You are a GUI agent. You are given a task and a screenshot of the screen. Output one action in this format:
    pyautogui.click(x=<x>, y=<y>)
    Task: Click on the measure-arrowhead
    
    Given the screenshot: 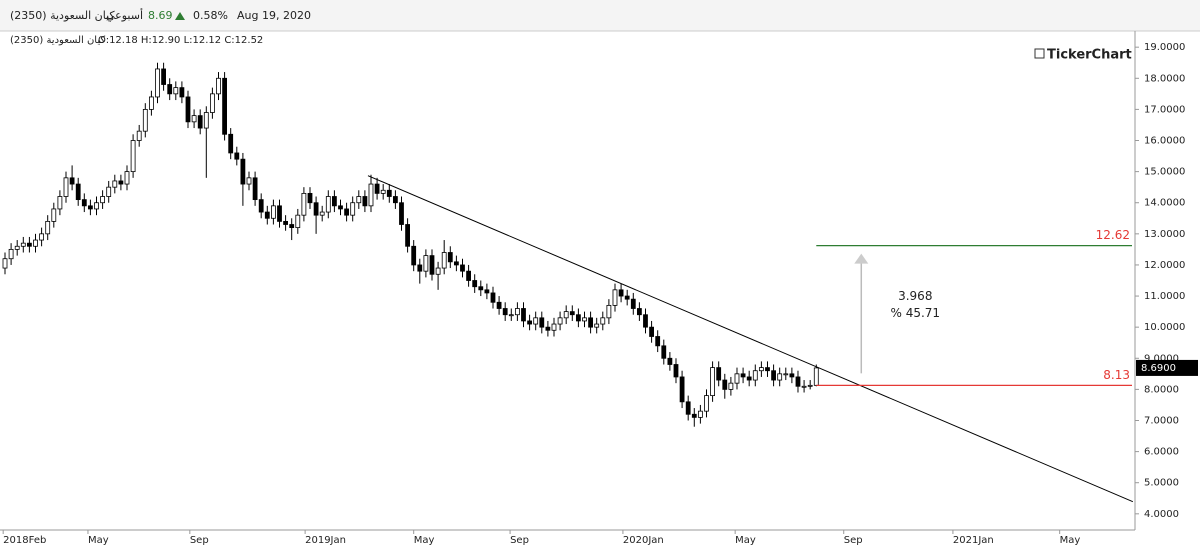 What is the action you would take?
    pyautogui.click(x=861, y=258)
    